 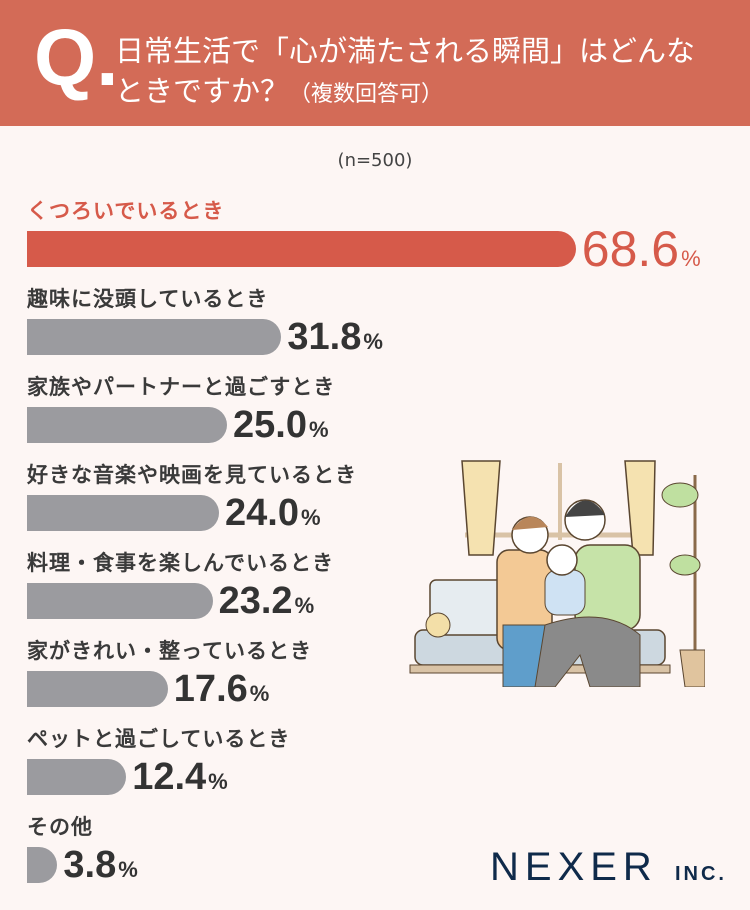 What do you see at coordinates (255, 600) in the screenshot?
I see `value-number: 23.2` at bounding box center [255, 600].